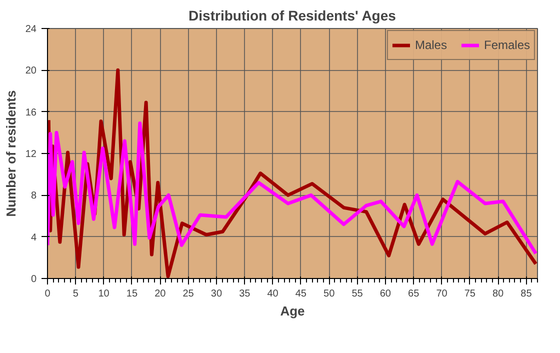  Describe the element at coordinates (188, 294) in the screenshot. I see `x-tick-label: 25` at that location.